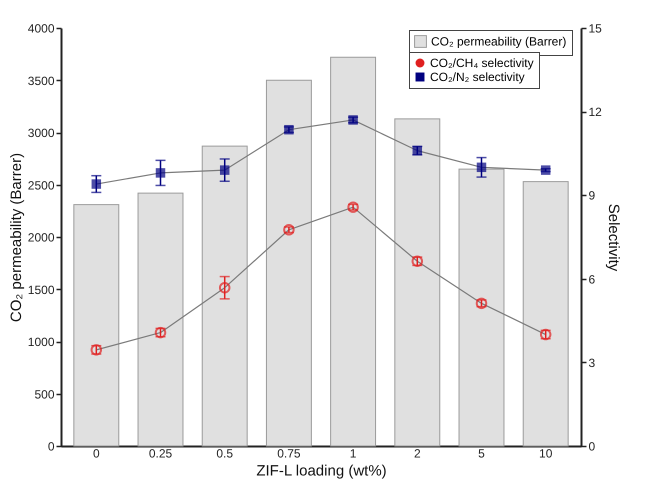 The height and width of the screenshot is (491, 668). I want to click on x-tick-label: 5, so click(482, 453).